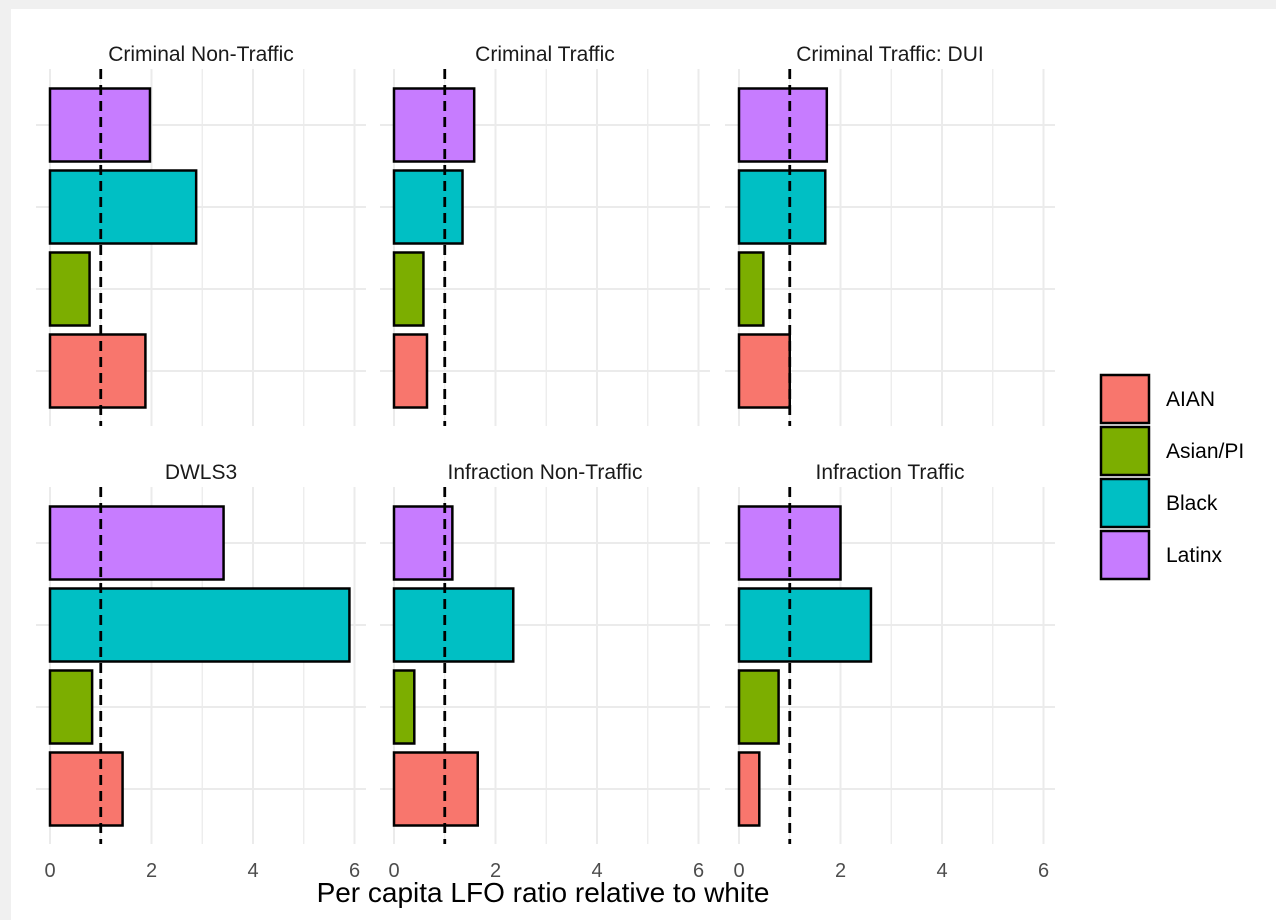 This screenshot has width=1276, height=920. Describe the element at coordinates (1205, 451) in the screenshot. I see `legend-label: Asian/PI` at that location.